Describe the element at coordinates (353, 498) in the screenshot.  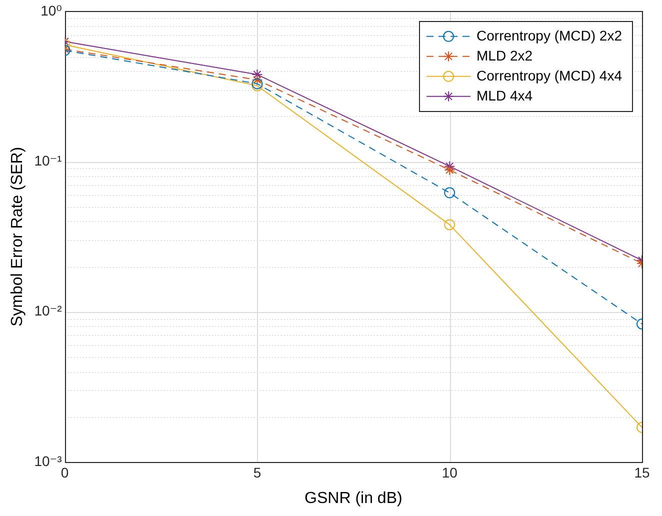
I see `x-axis-title: GSNR (in dB)` at that location.